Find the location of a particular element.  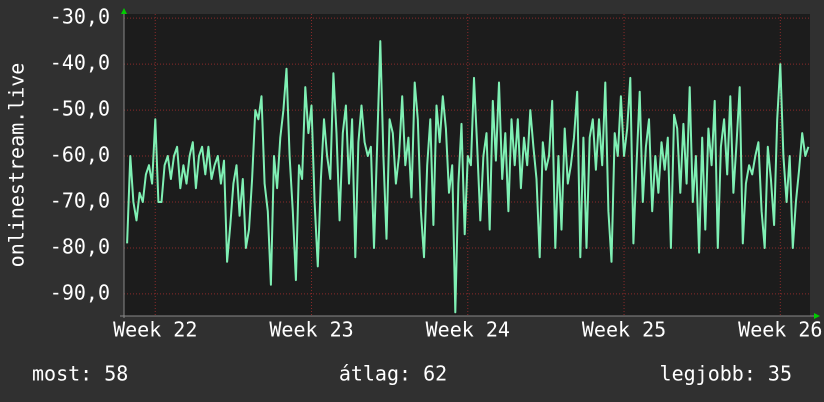

x-tick-label: Week 26 is located at coordinates (780, 330).